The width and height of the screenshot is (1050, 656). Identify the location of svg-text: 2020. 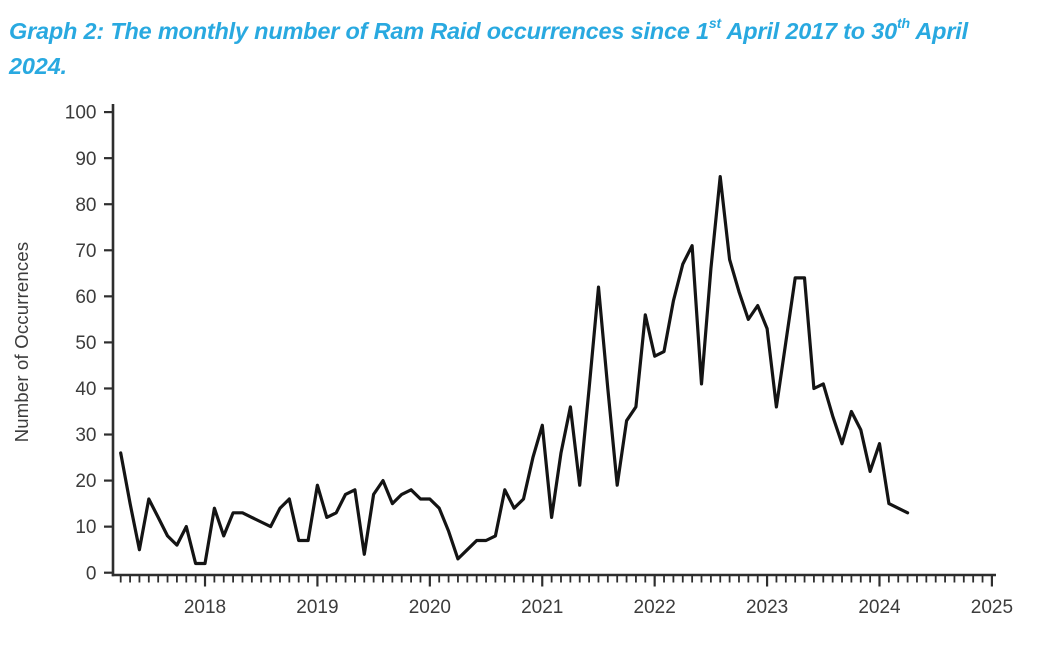
(430, 607).